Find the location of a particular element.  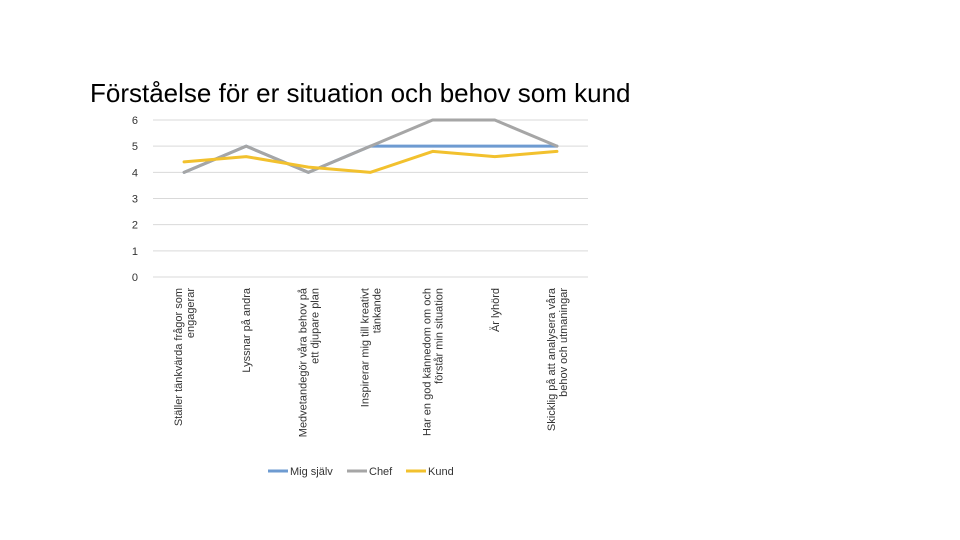

y-tick-label: 1 is located at coordinates (135, 252).